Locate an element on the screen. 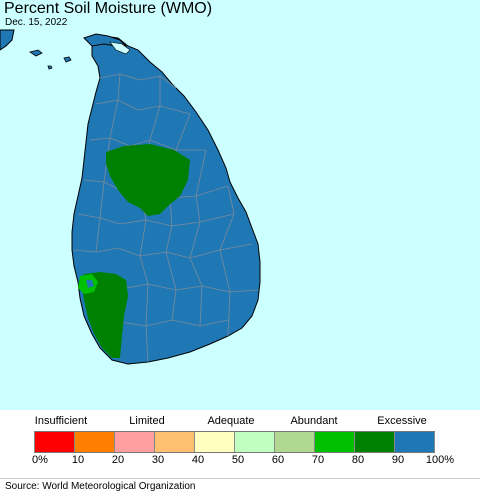 The height and width of the screenshot is (495, 480). legend-category-adequate: Adequate is located at coordinates (231, 421).